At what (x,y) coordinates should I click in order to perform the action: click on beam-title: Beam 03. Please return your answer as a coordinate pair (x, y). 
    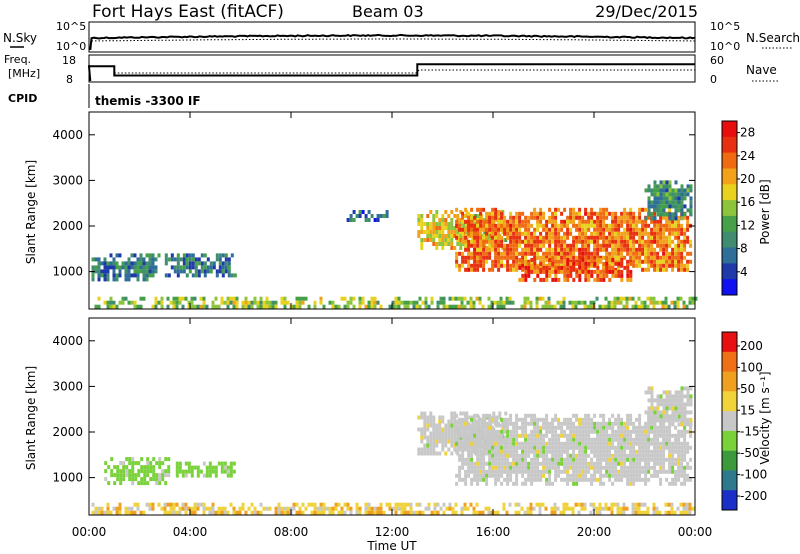
    Looking at the image, I should click on (388, 11).